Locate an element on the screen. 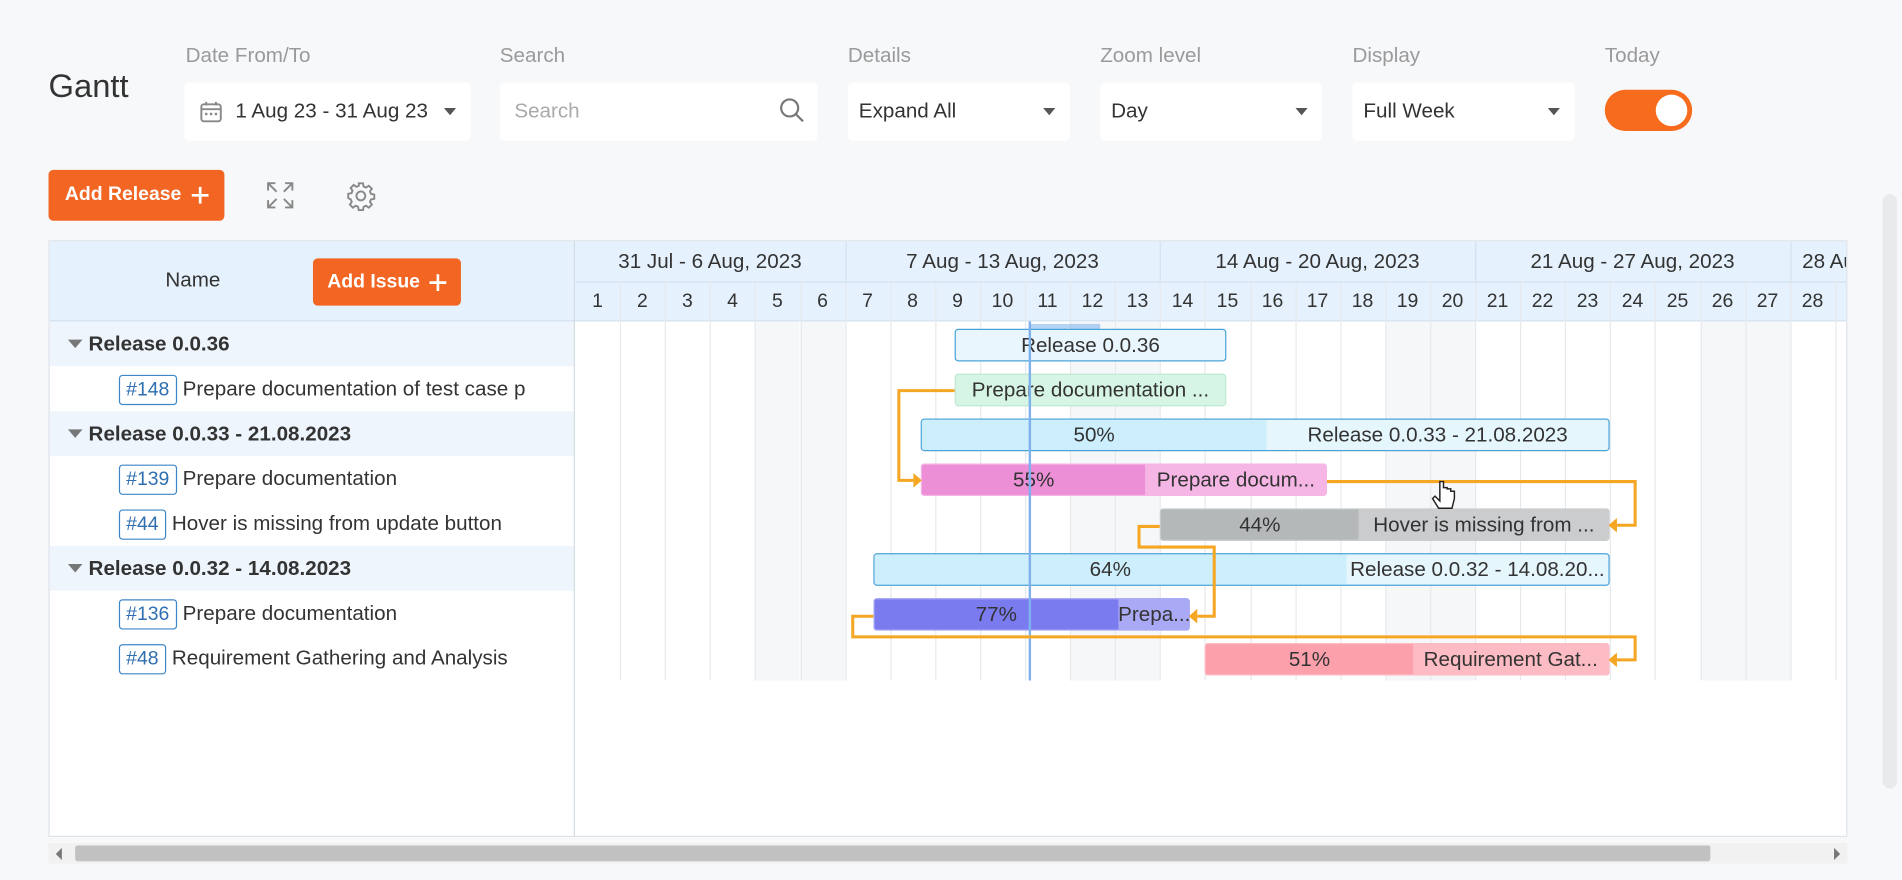 The width and height of the screenshot is (1902, 880). filter-label: Display is located at coordinates (1386, 55).